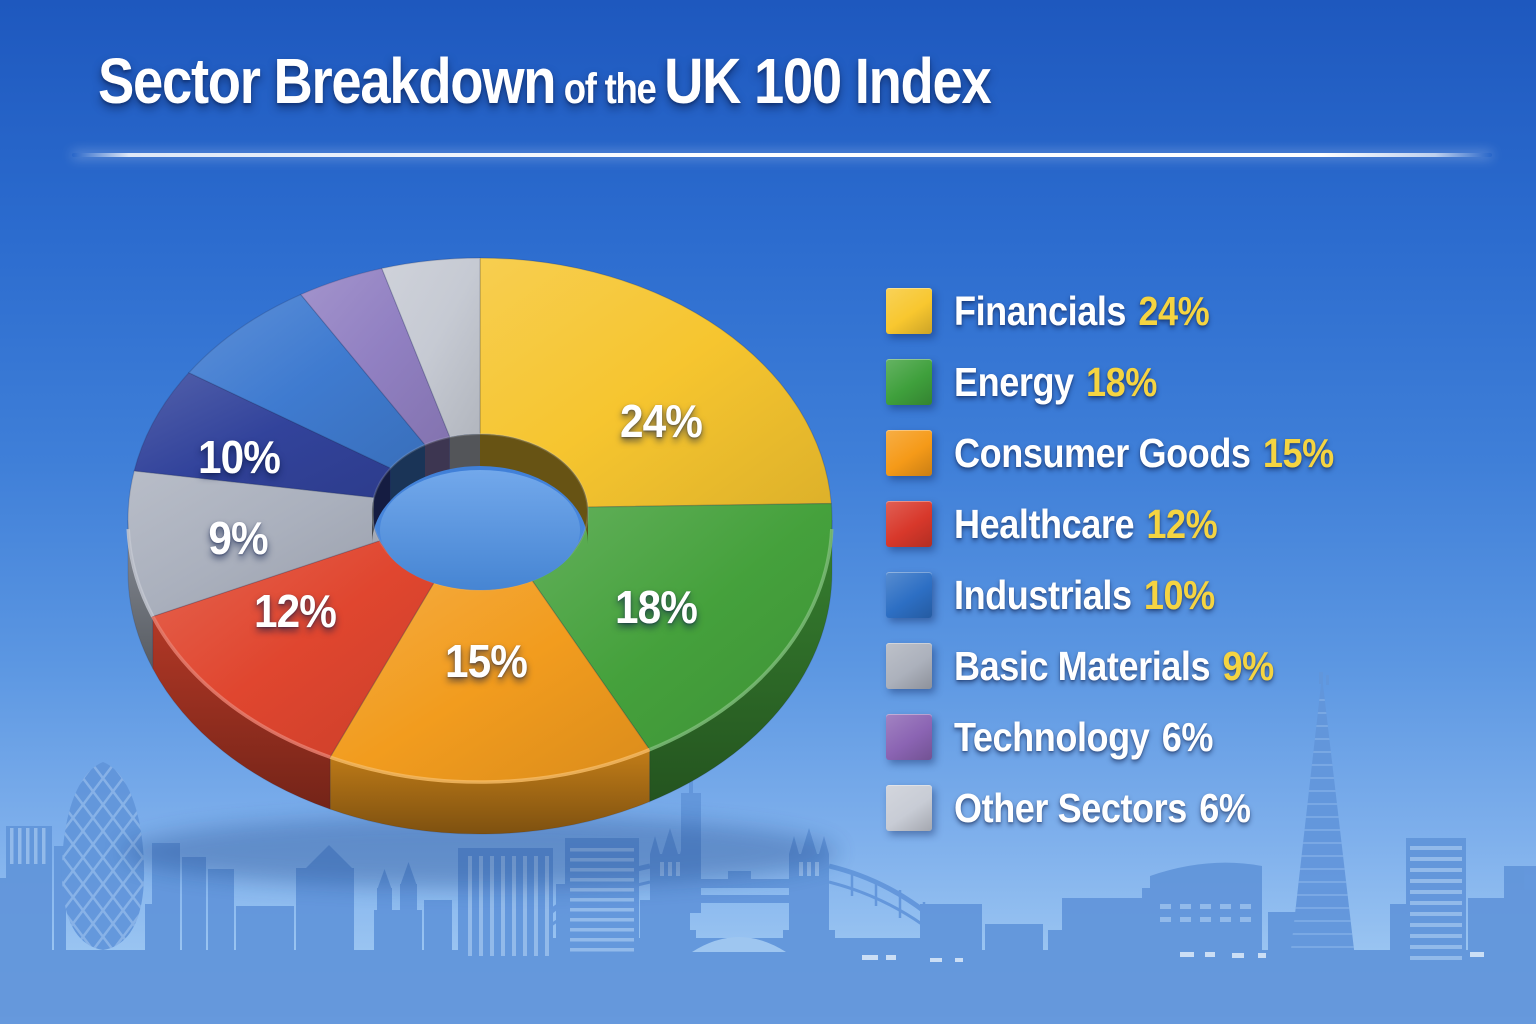 The image size is (1536, 1024). I want to click on donut-shadow, so click(480, 852).